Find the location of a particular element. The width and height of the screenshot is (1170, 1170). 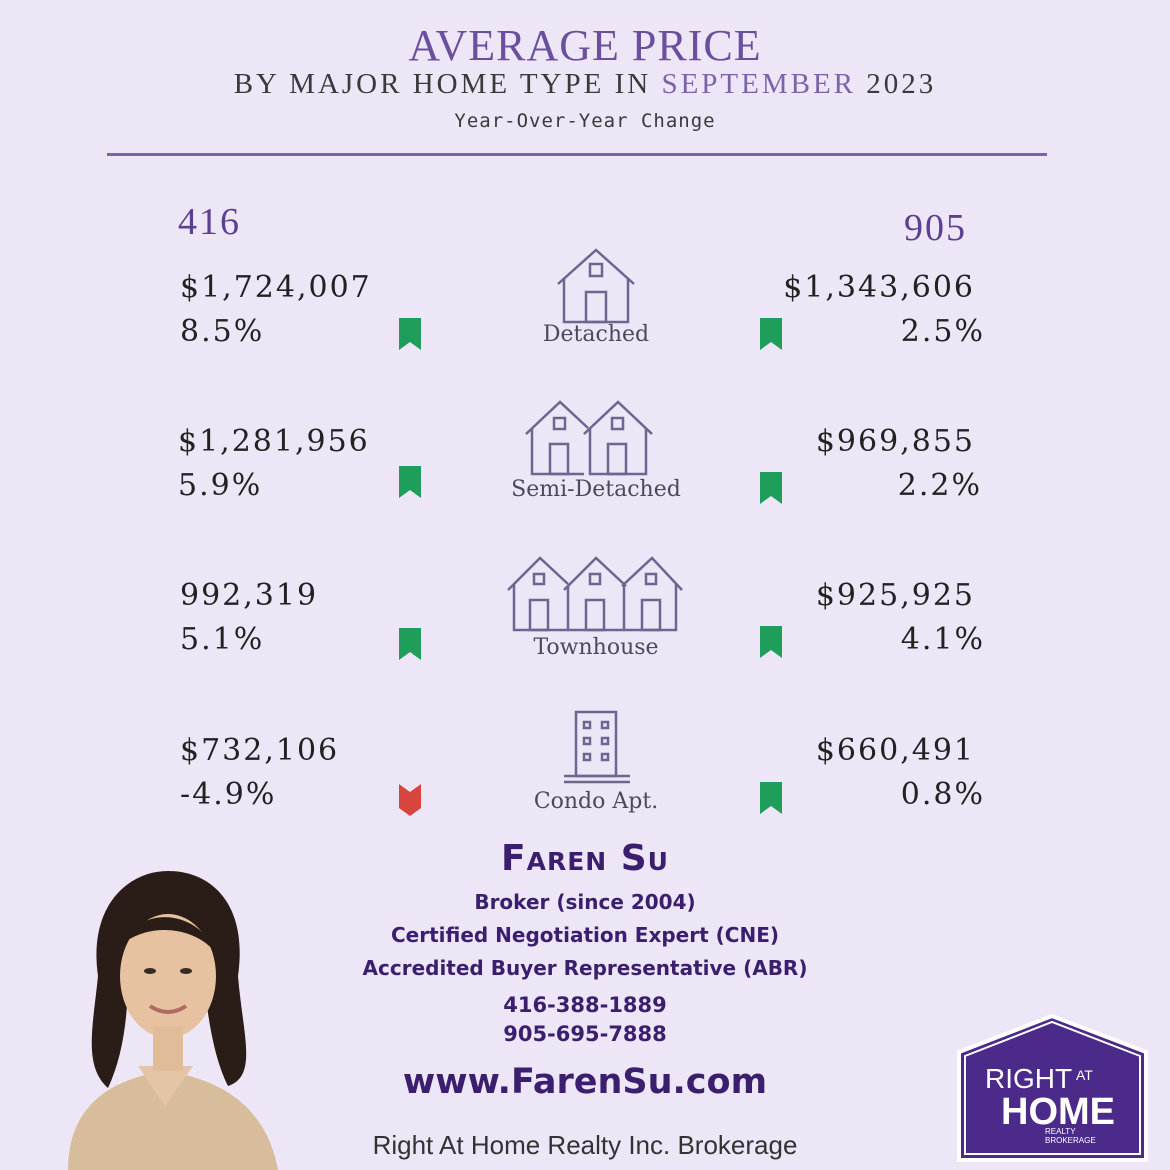

right-at-home-logo: RIGHT AT HOME REALTY BROKERAGE is located at coordinates (1052, 1087).